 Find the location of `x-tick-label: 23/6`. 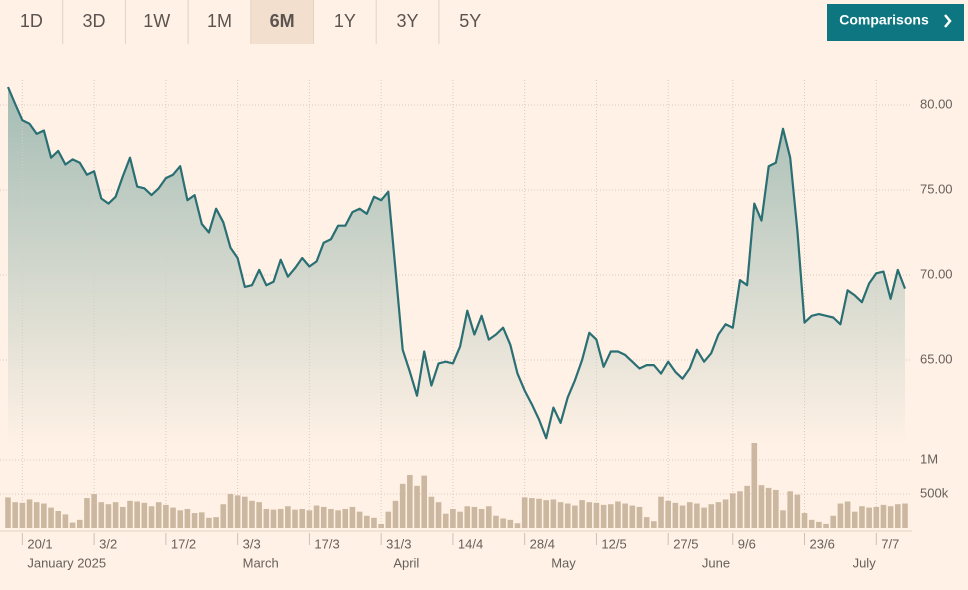

x-tick-label: 23/6 is located at coordinates (822, 543).